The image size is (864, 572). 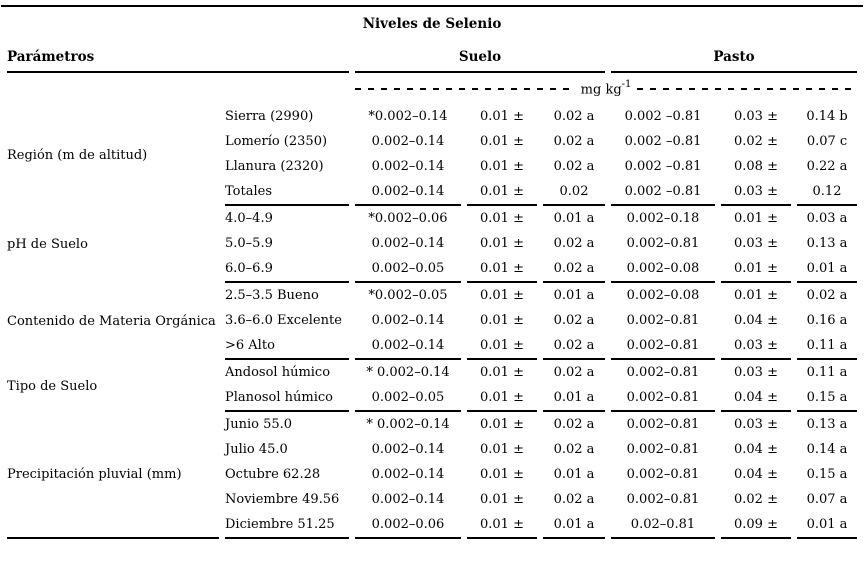 I want to click on cell-suelo-sd: 0.02, so click(x=574, y=192).